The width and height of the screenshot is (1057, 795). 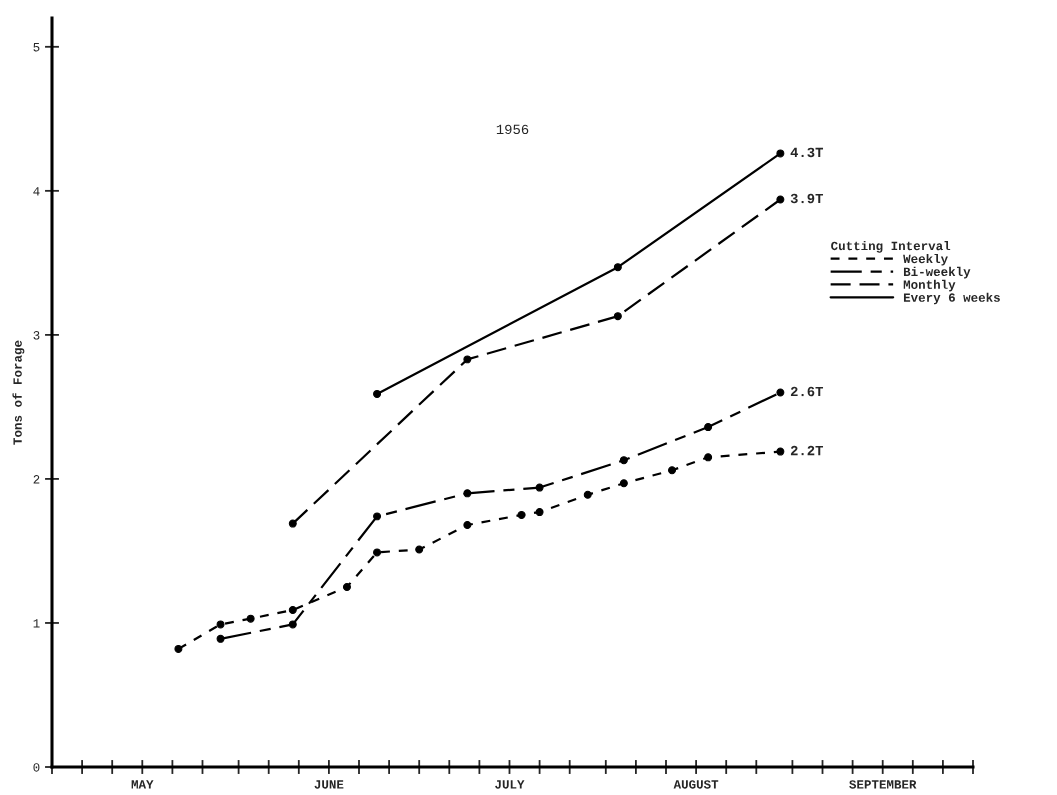 What do you see at coordinates (512, 129) in the screenshot?
I see `annotation: 1956` at bounding box center [512, 129].